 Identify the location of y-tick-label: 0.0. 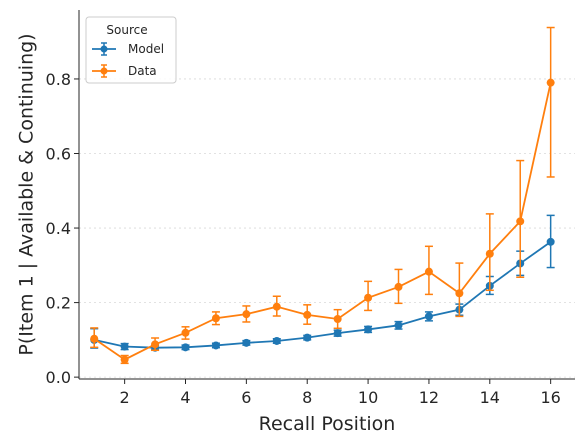
(58, 377).